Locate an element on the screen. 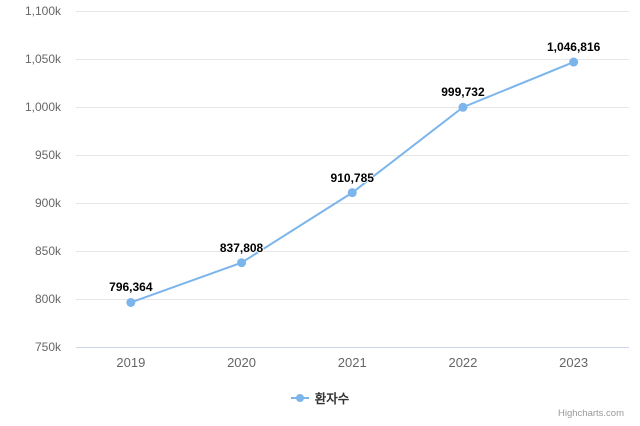 Image resolution: width=640 pixels, height=426 pixels. data-point-label: 837,808 is located at coordinates (241, 247).